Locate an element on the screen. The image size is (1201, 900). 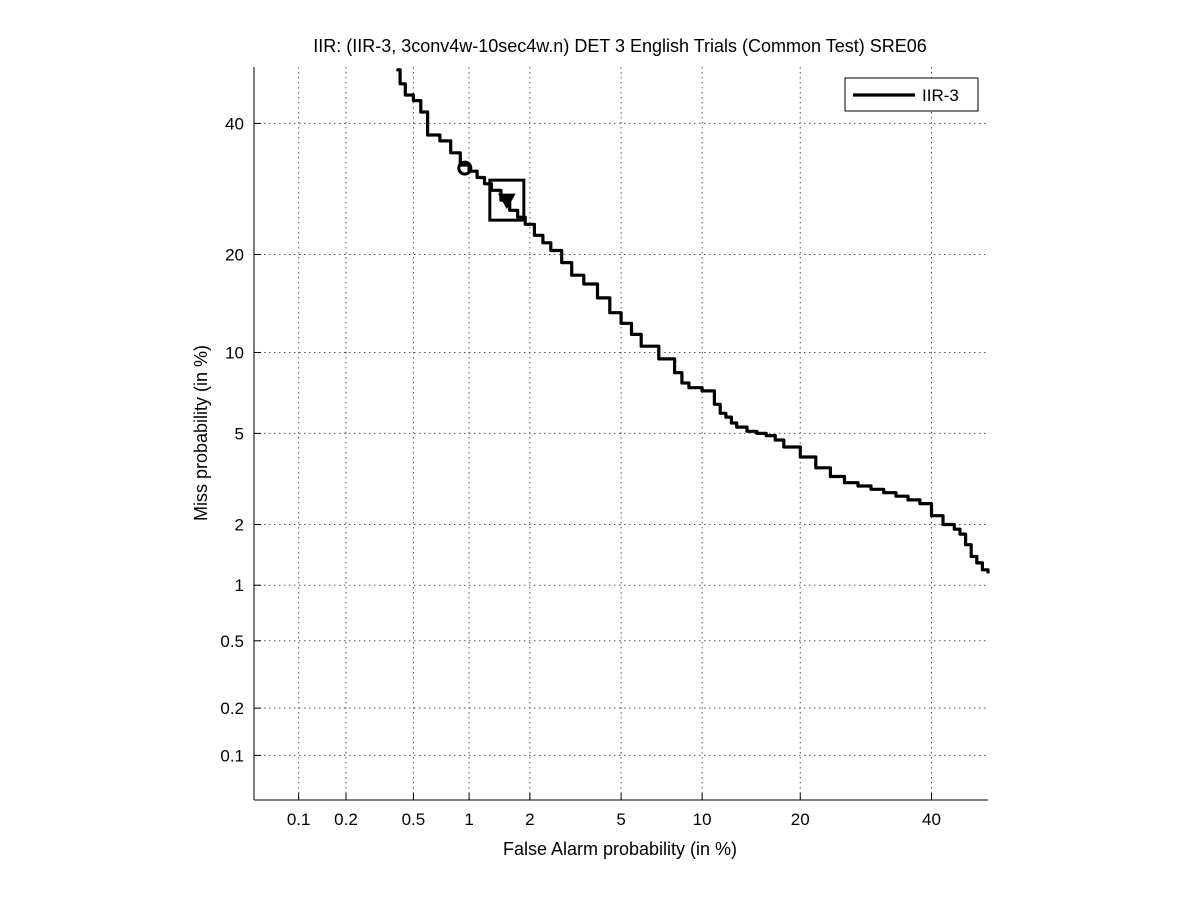
actual-dcf-point is located at coordinates (506, 201).